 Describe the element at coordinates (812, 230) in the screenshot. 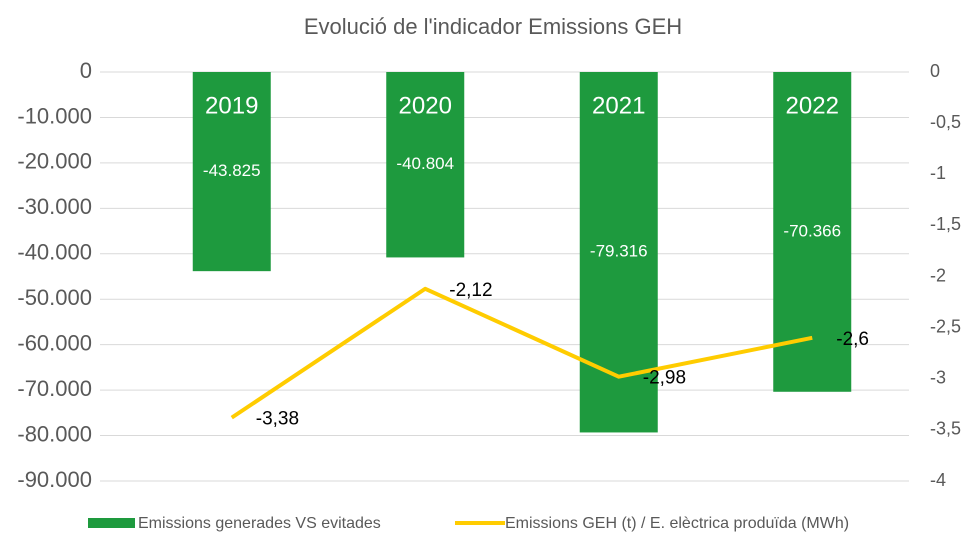

I see `bar-value-label: -70.366` at that location.